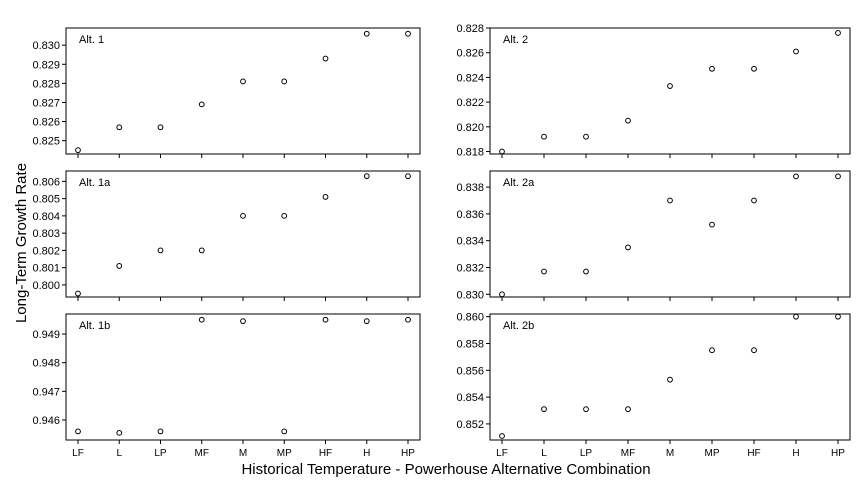 Image resolution: width=867 pixels, height=484 pixels. Describe the element at coordinates (628, 453) in the screenshot. I see `x-tick-label: MF` at that location.